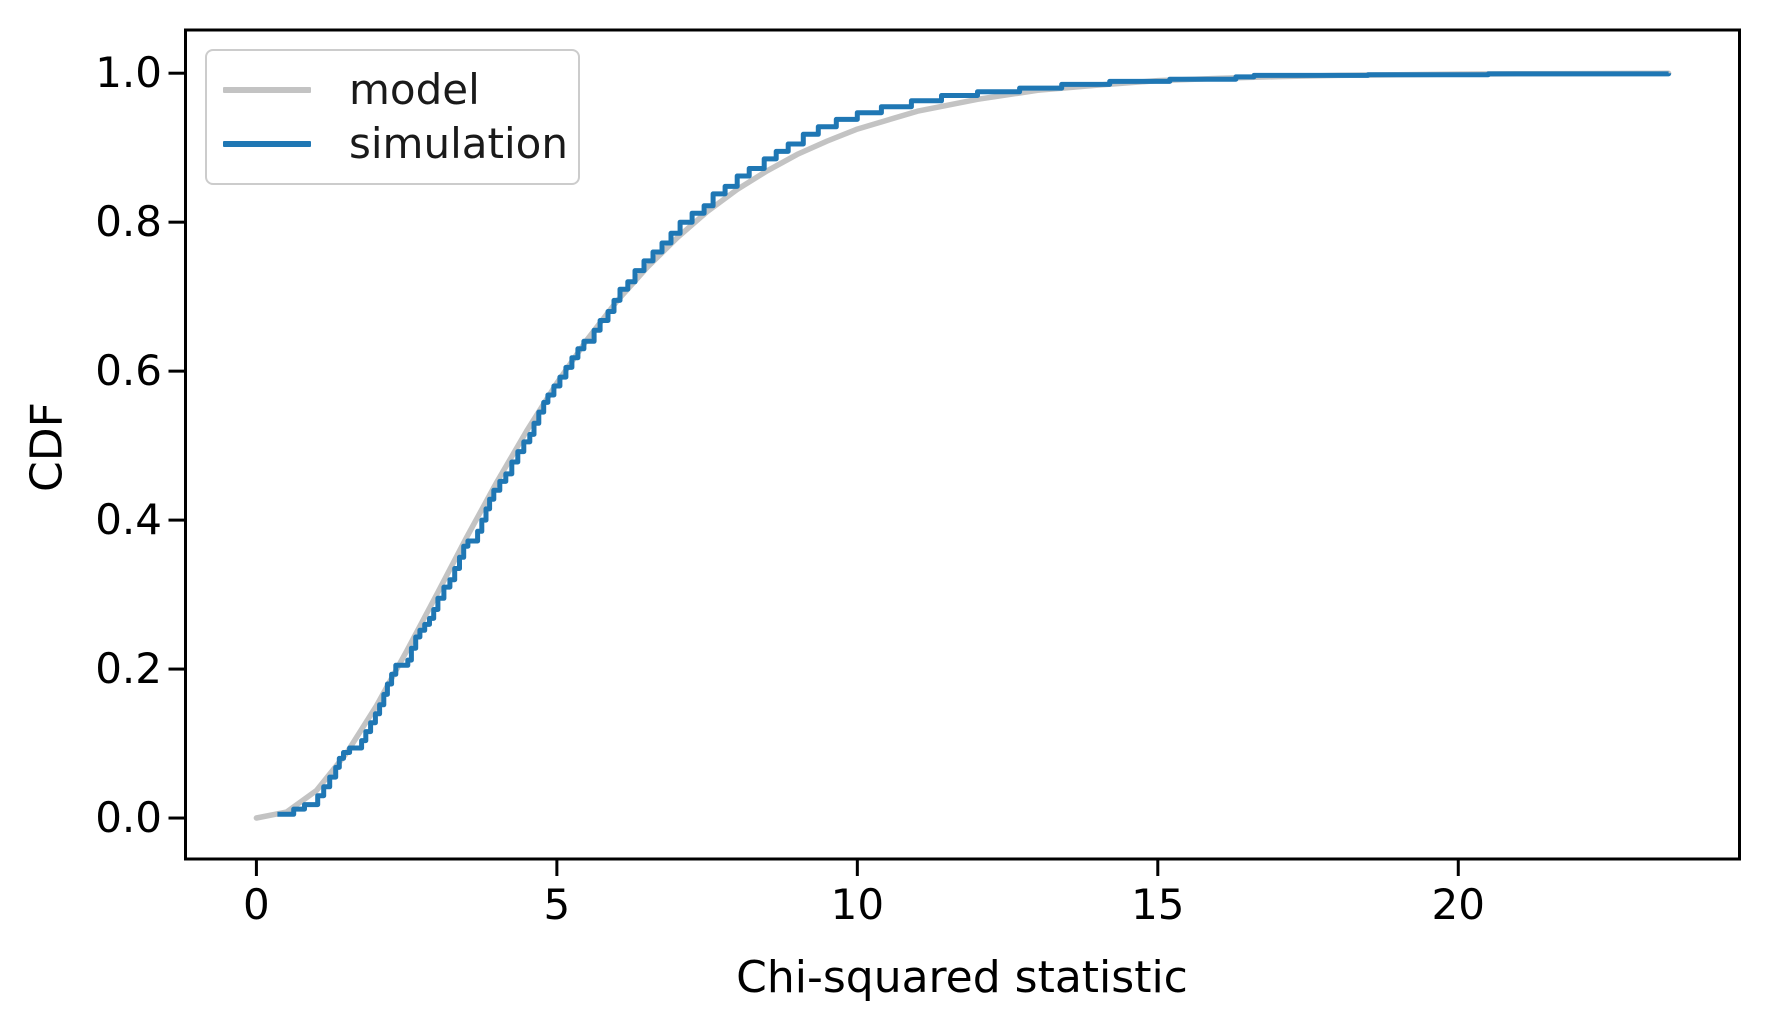 The width and height of the screenshot is (1770, 1020). I want to click on legend-label-simulation: simulation, so click(458, 143).